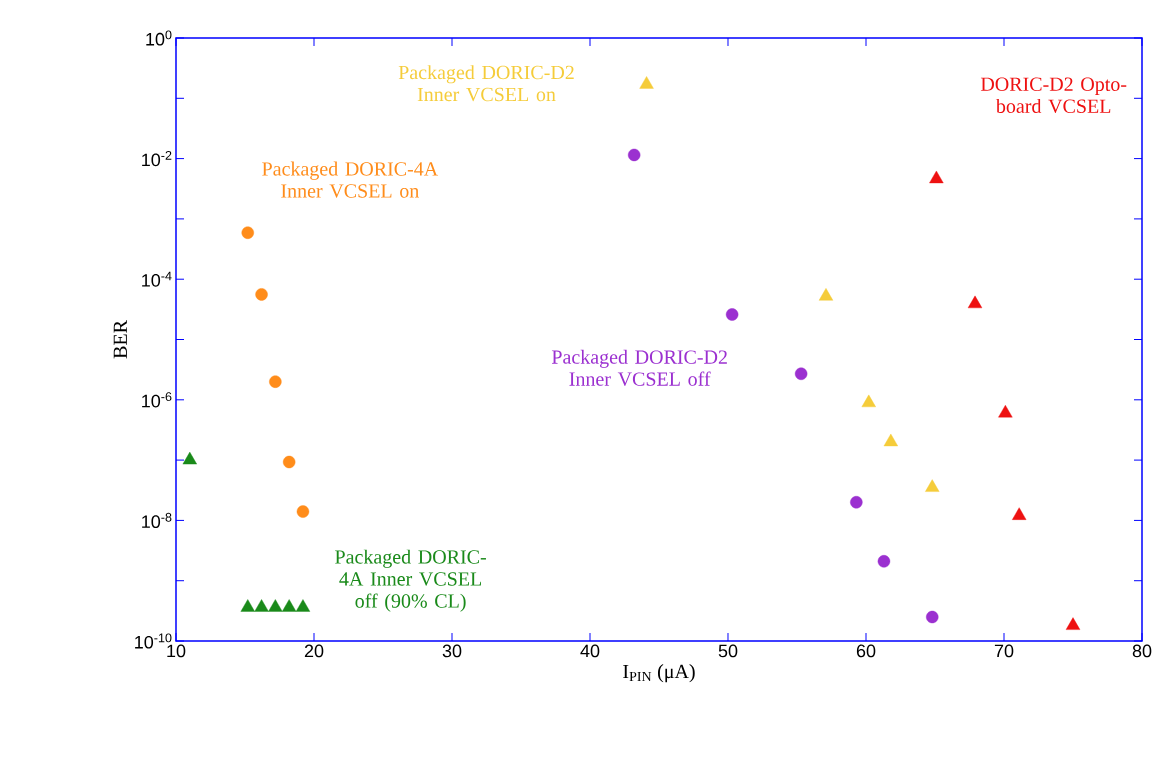  Describe the element at coordinates (452, 651) in the screenshot. I see `x-tick-label: 30` at that location.